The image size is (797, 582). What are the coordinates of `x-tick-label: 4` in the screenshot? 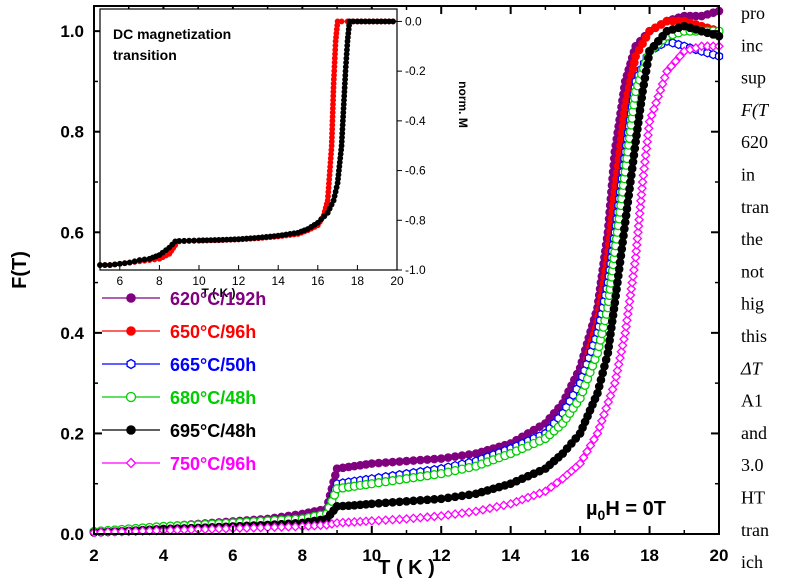 It's located at (164, 555).